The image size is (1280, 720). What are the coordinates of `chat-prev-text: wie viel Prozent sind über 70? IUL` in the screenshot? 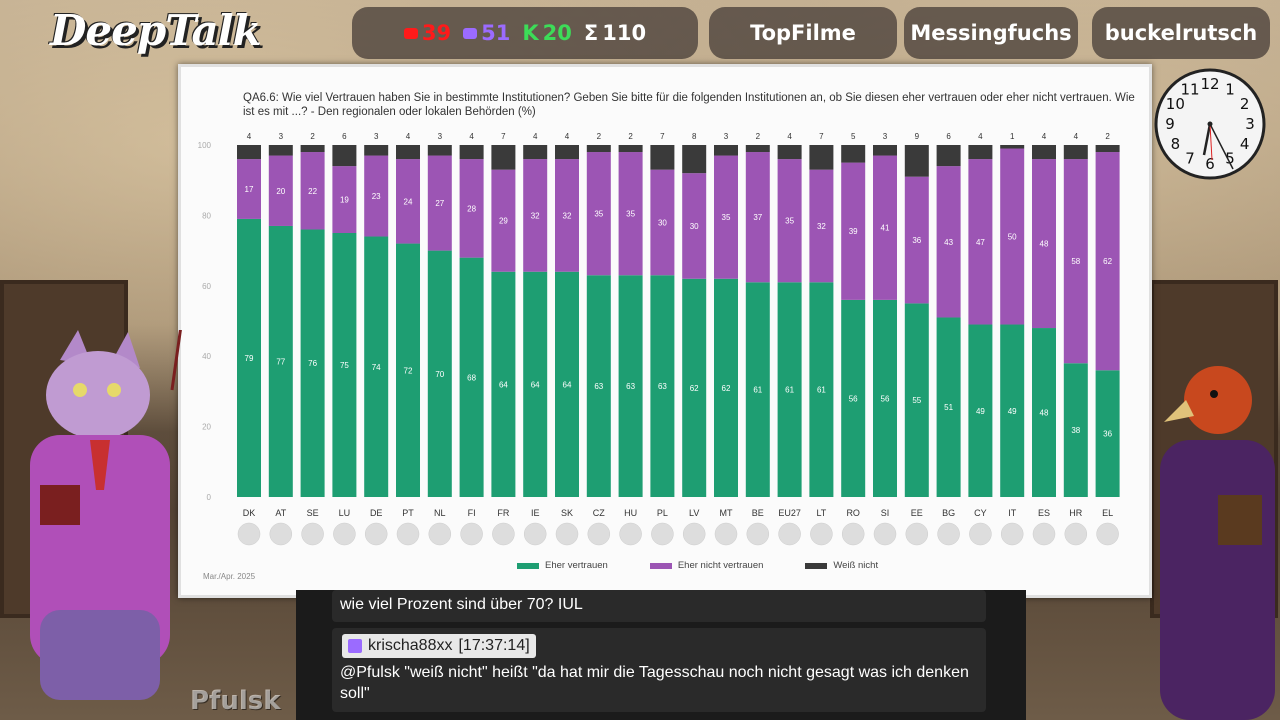 It's located at (461, 604).